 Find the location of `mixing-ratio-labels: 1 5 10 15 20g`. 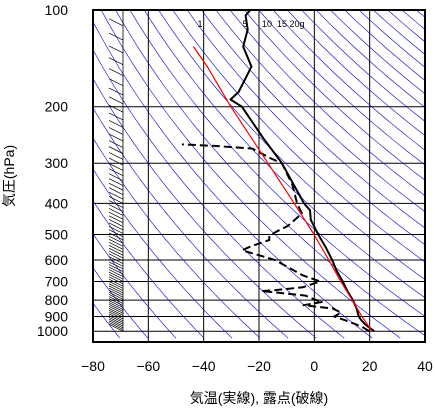

mixing-ratio-labels: 1 5 10 15 20g is located at coordinates (250, 24).